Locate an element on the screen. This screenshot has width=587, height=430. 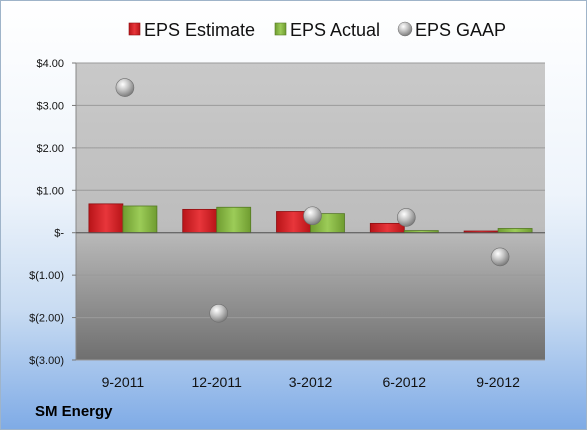
x-axis-labels: 9-2011 12-2011 3-2012 6-2012 9-2012 is located at coordinates (311, 382).